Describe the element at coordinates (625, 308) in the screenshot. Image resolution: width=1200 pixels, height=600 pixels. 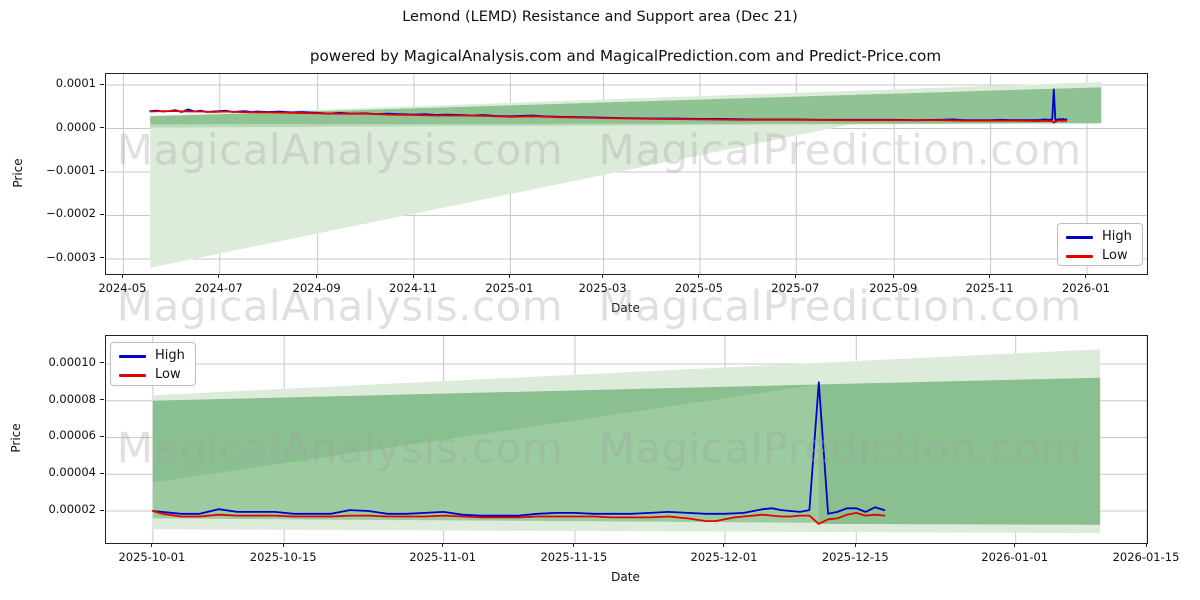
I see `x-axis-label-top: Date` at that location.